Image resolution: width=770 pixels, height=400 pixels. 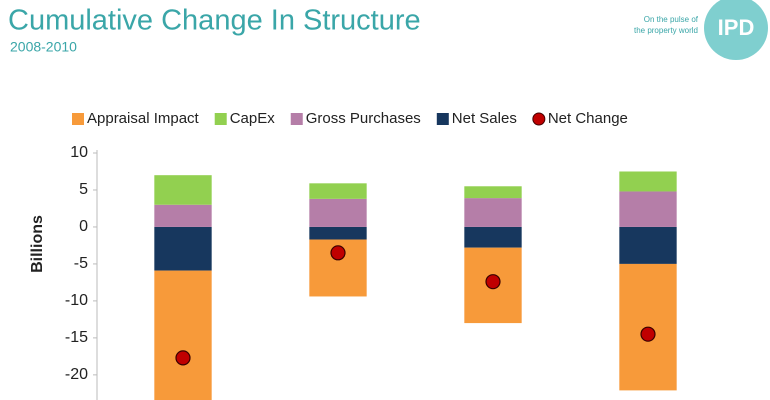 I want to click on legend-label: Net Sales, so click(x=484, y=118).